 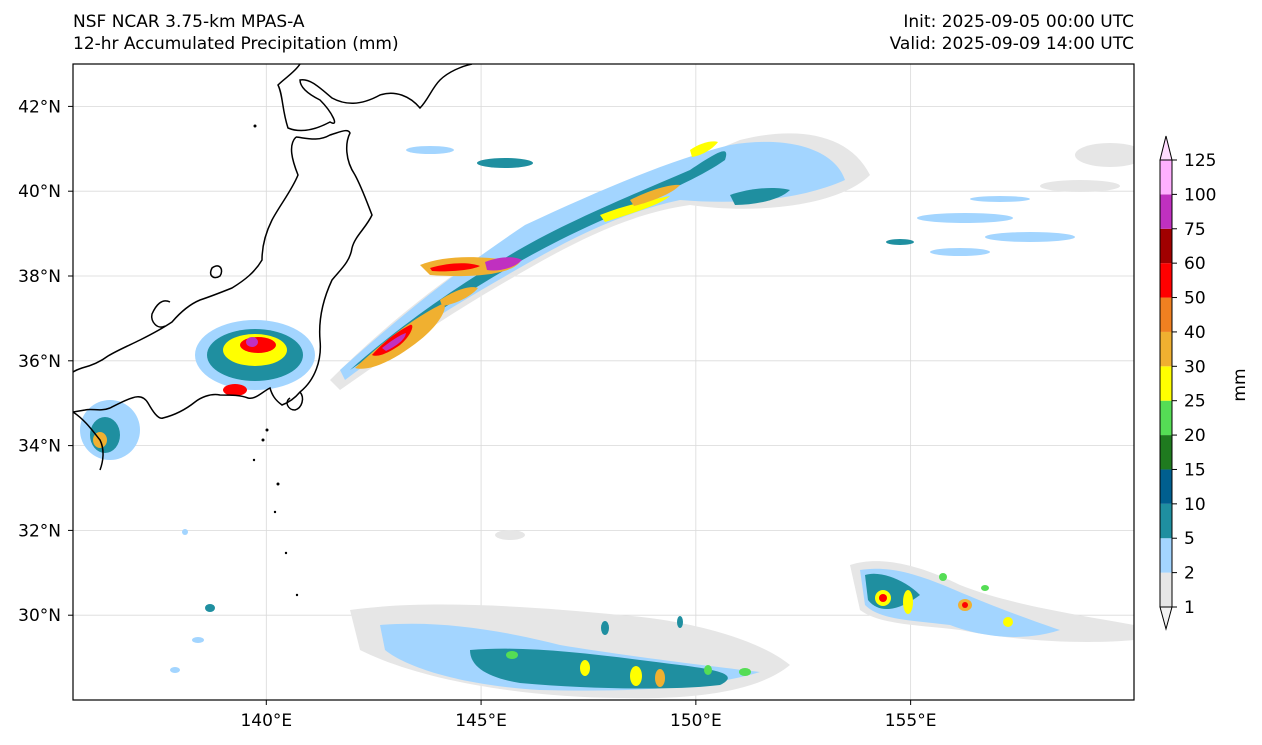 What do you see at coordinates (39, 616) in the screenshot?
I see `lat-tick-label: 30°N` at bounding box center [39, 616].